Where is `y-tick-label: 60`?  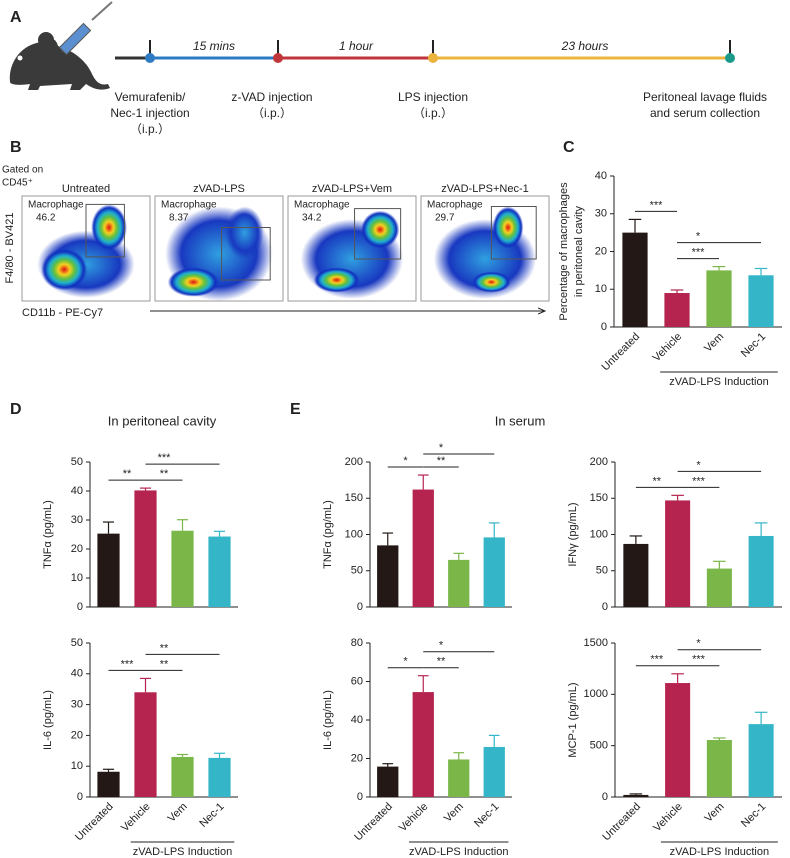 y-tick-label: 60 is located at coordinates (357, 681).